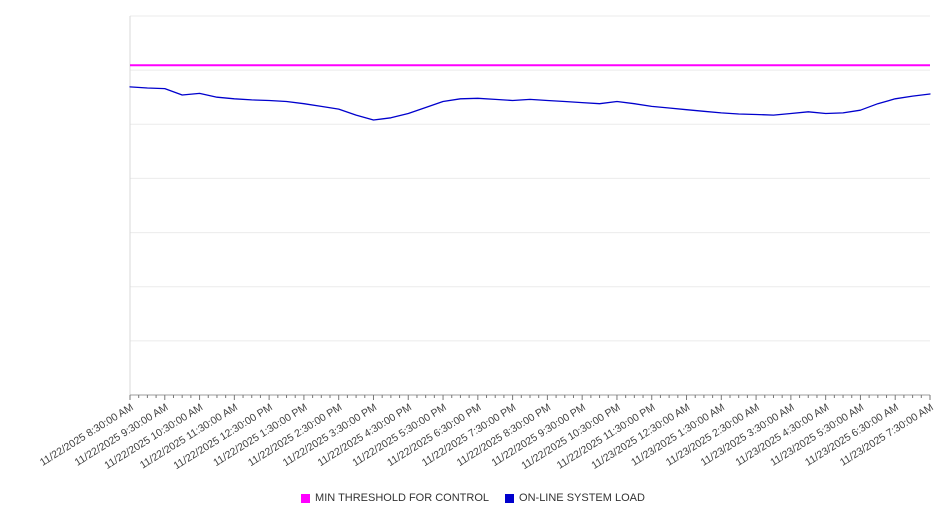  What do you see at coordinates (306, 498) in the screenshot?
I see `legend-swatch-threshold` at bounding box center [306, 498].